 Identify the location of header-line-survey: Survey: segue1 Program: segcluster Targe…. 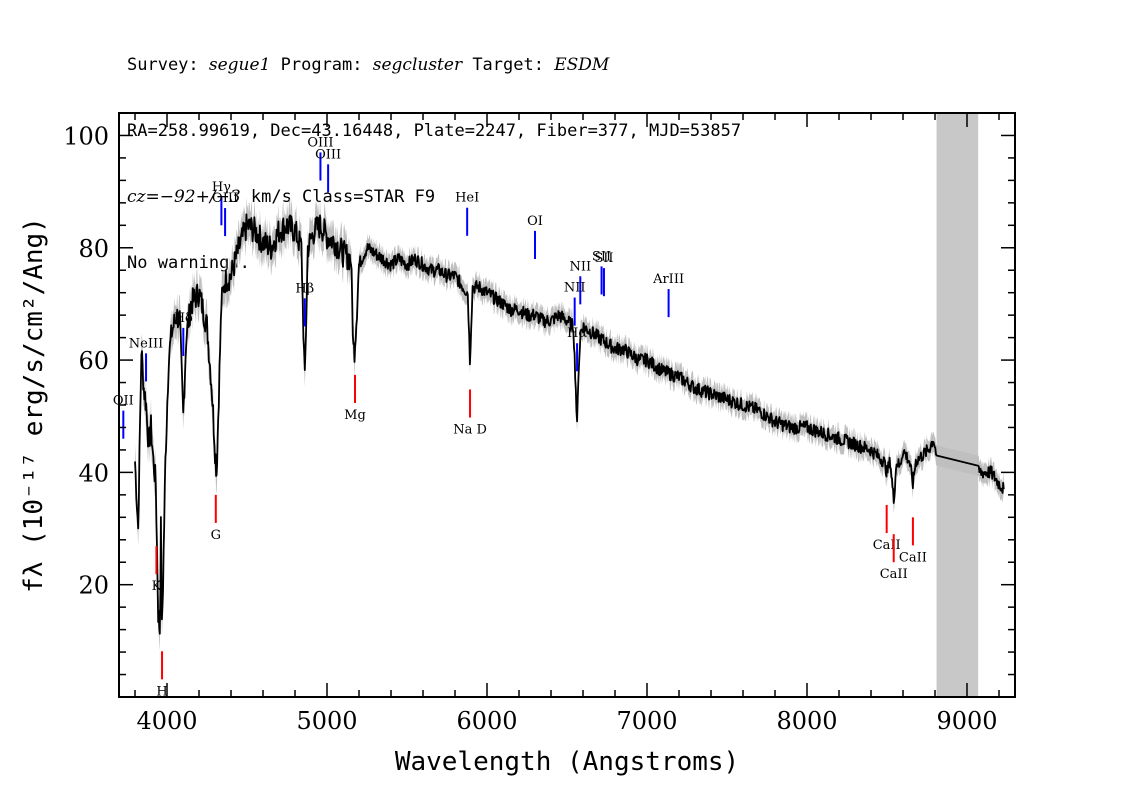
(434, 65).